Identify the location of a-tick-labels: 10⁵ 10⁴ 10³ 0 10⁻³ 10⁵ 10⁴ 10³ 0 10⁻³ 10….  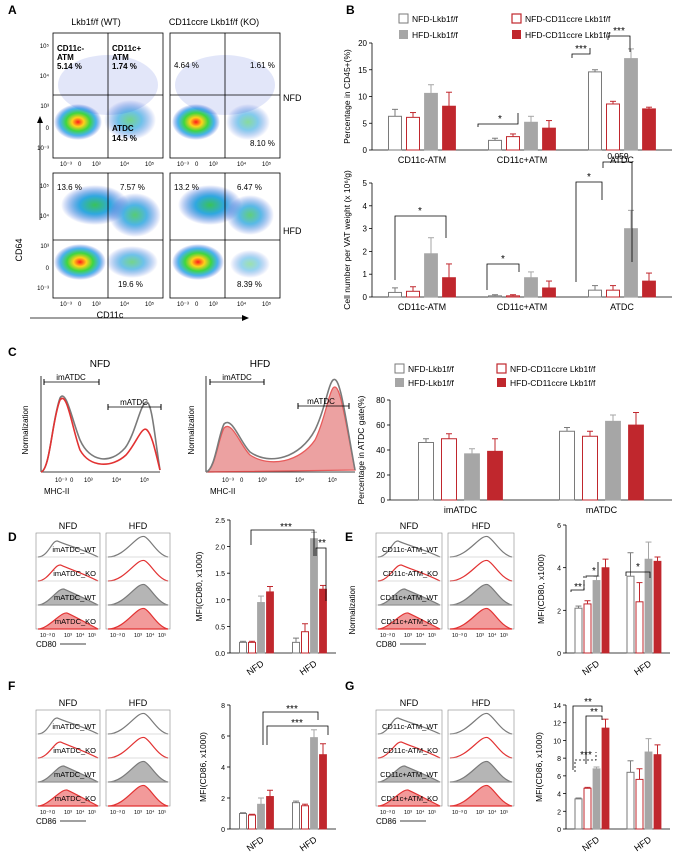
(154, 175).